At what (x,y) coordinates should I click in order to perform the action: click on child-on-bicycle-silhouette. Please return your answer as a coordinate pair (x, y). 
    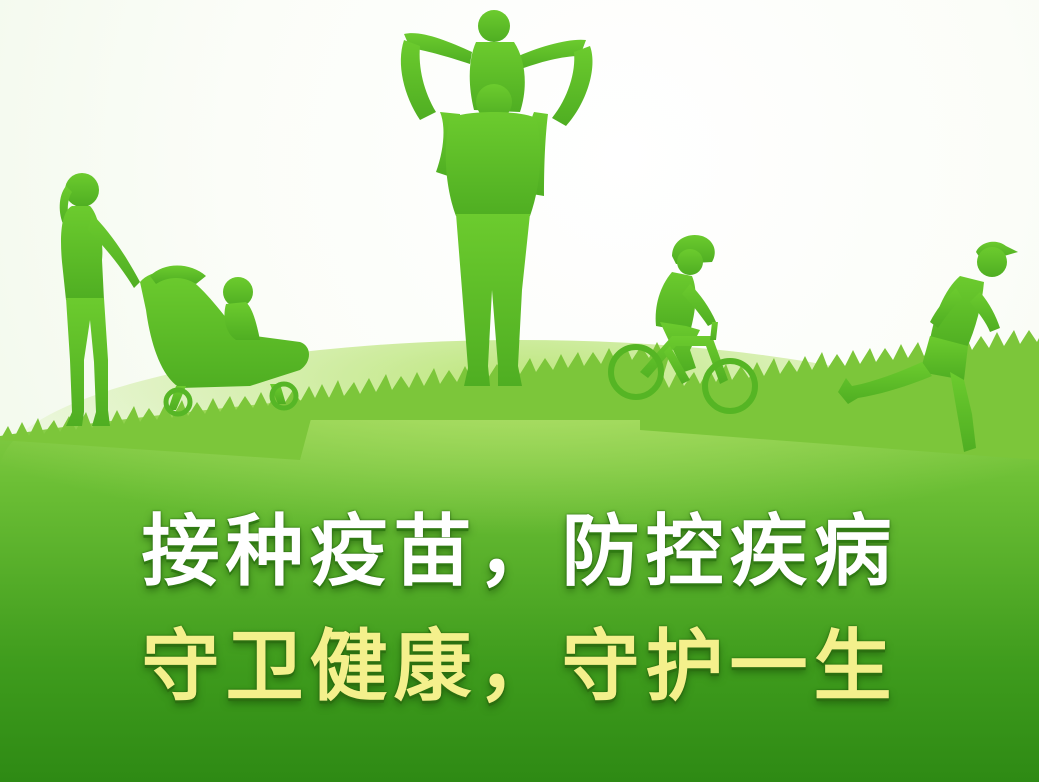
    Looking at the image, I should click on (683, 324).